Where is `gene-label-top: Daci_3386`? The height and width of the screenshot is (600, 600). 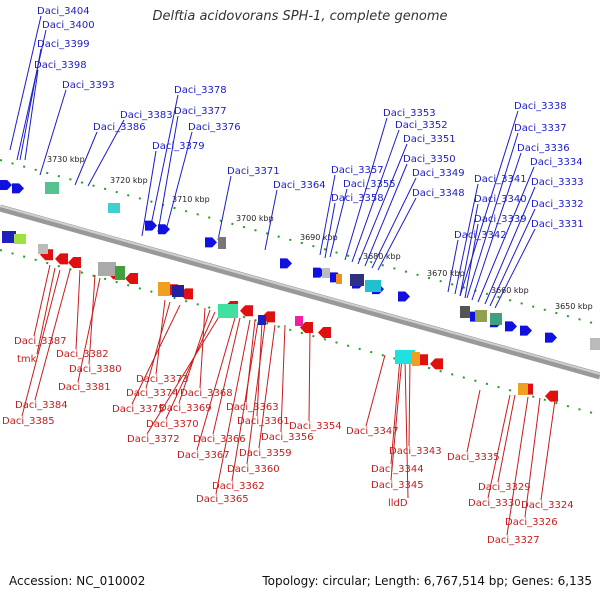
gene-label-top: Daci_3386 is located at coordinates (119, 127).